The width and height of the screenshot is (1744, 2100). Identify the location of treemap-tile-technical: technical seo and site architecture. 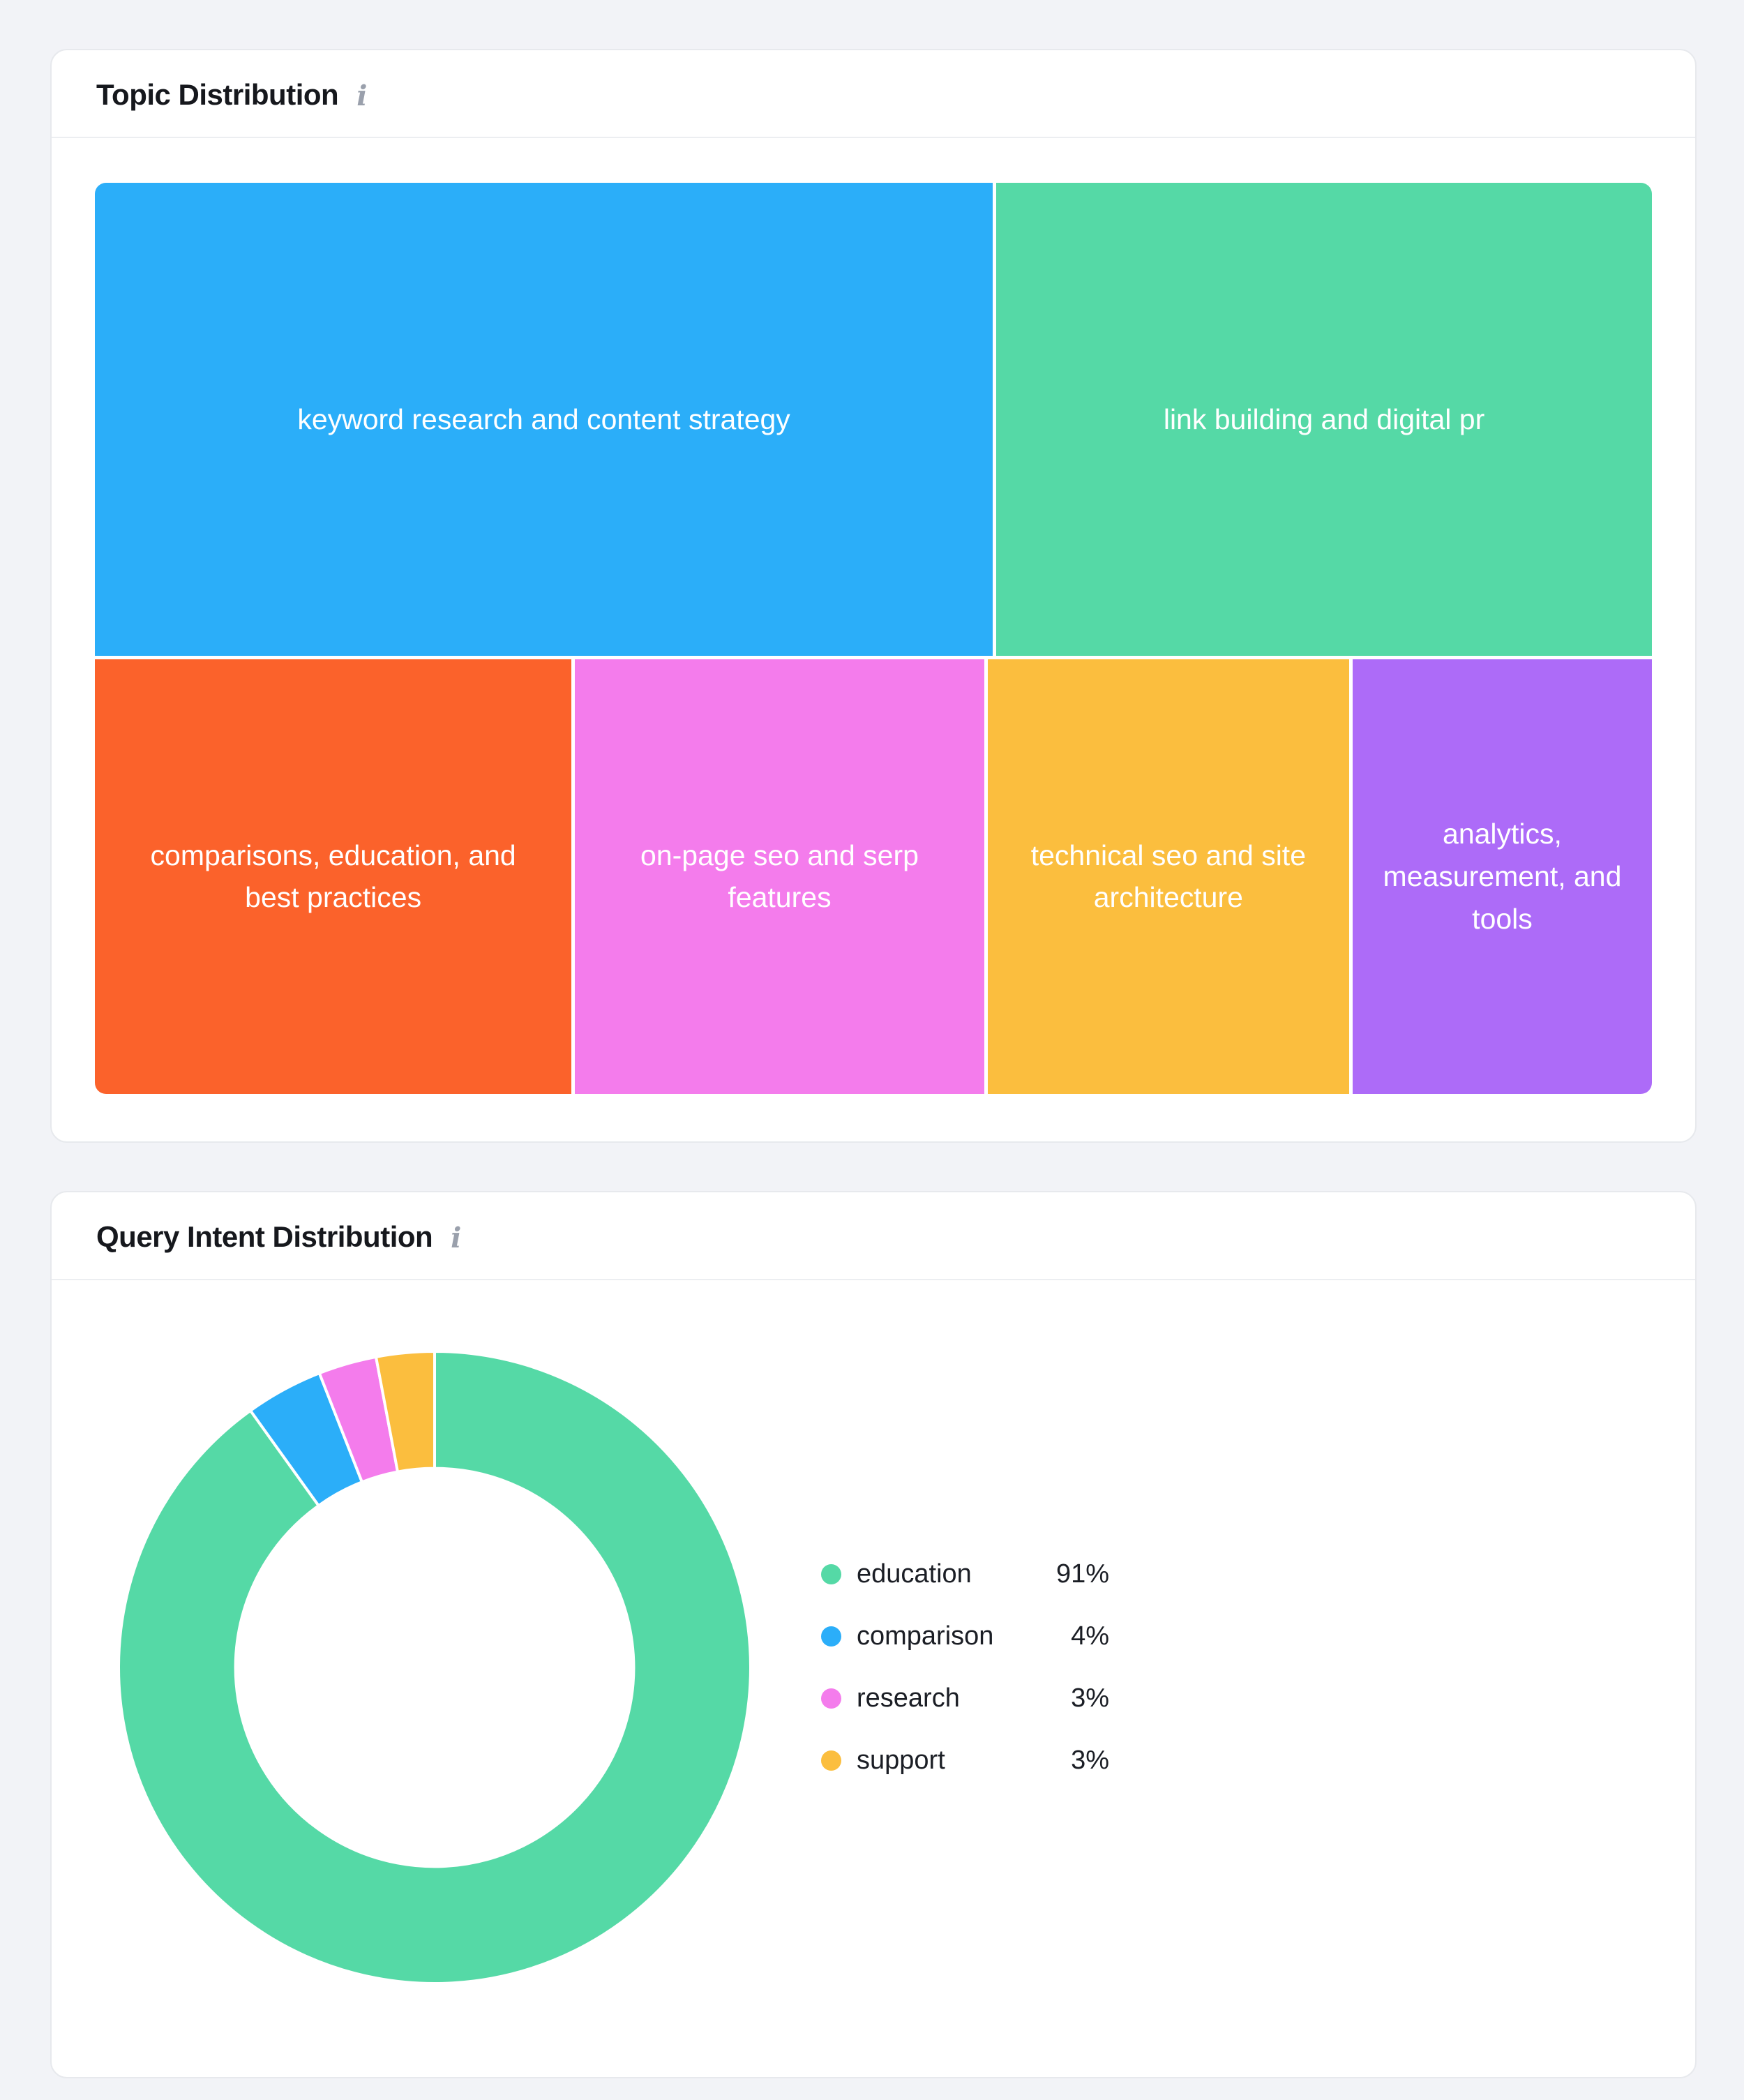
(1168, 876).